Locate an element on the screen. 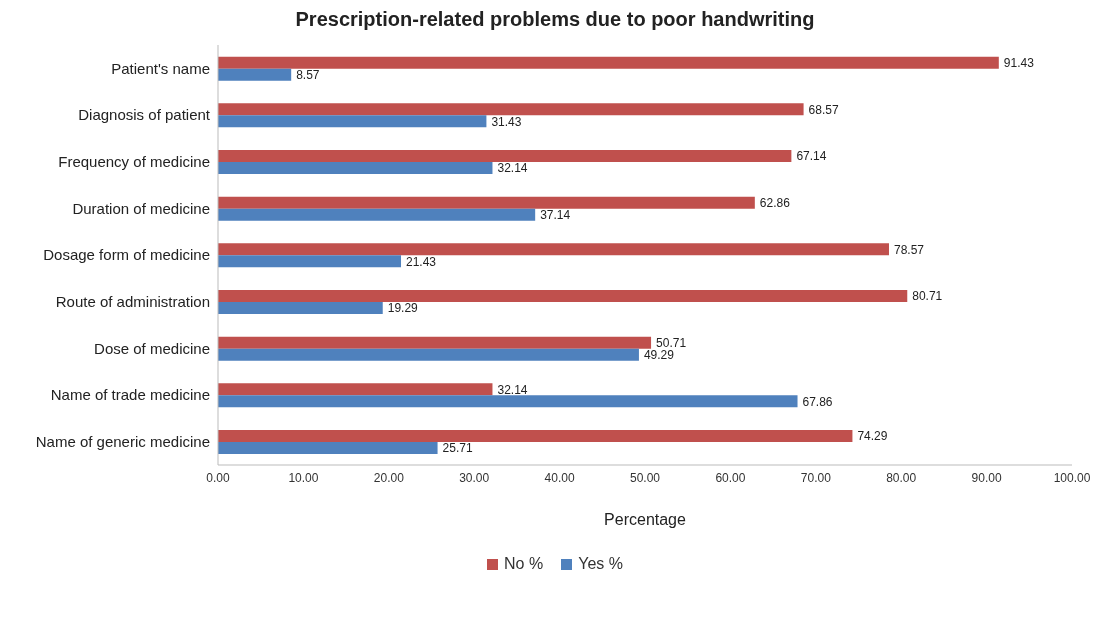 This screenshot has width=1110, height=623. y-tick-label: Route of administration is located at coordinates (132, 301).